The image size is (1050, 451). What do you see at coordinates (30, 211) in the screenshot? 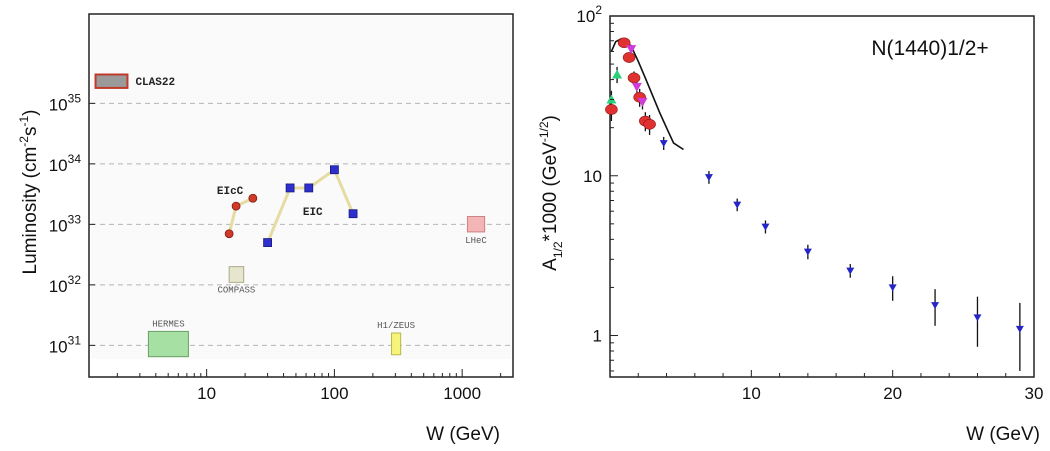
I see `left-ylabel-part-a: Luminosity (cm` at bounding box center [30, 211].